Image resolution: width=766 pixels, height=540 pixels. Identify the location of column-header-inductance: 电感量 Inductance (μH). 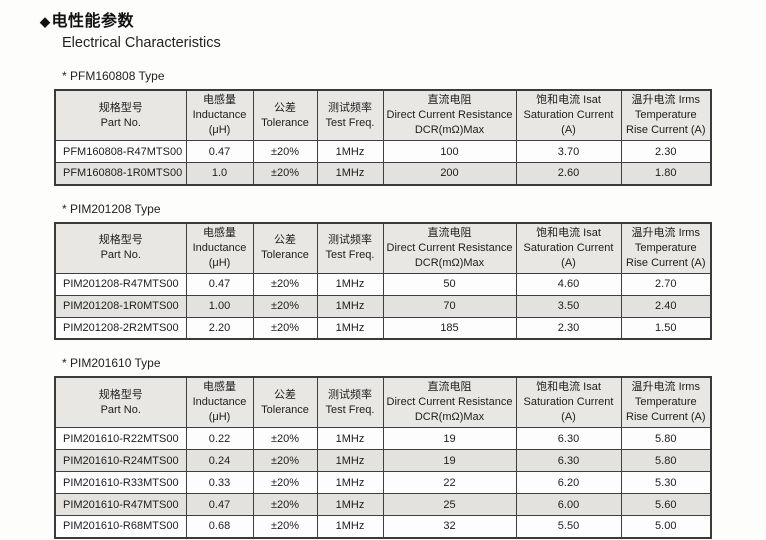
(219, 248).